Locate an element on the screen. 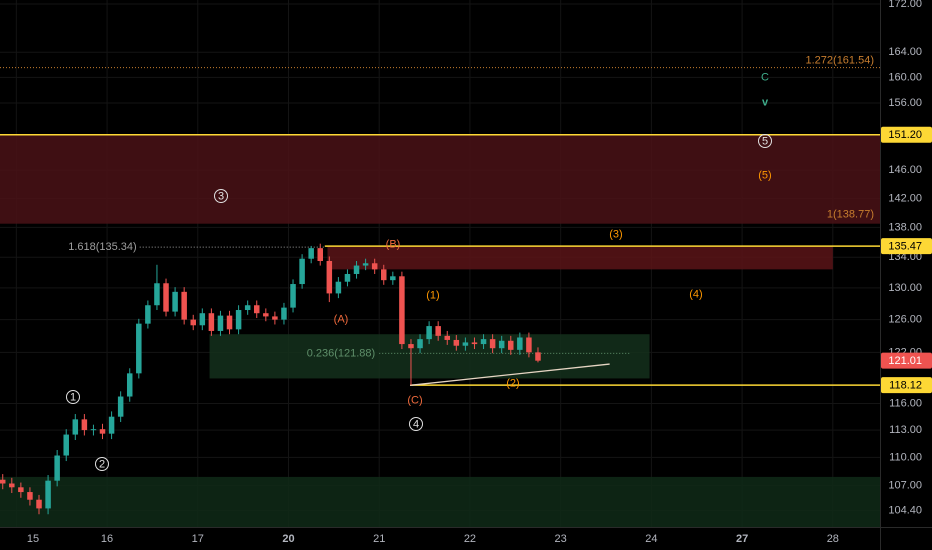 This screenshot has height=550, width=932. wave-label: (3) is located at coordinates (615, 234).